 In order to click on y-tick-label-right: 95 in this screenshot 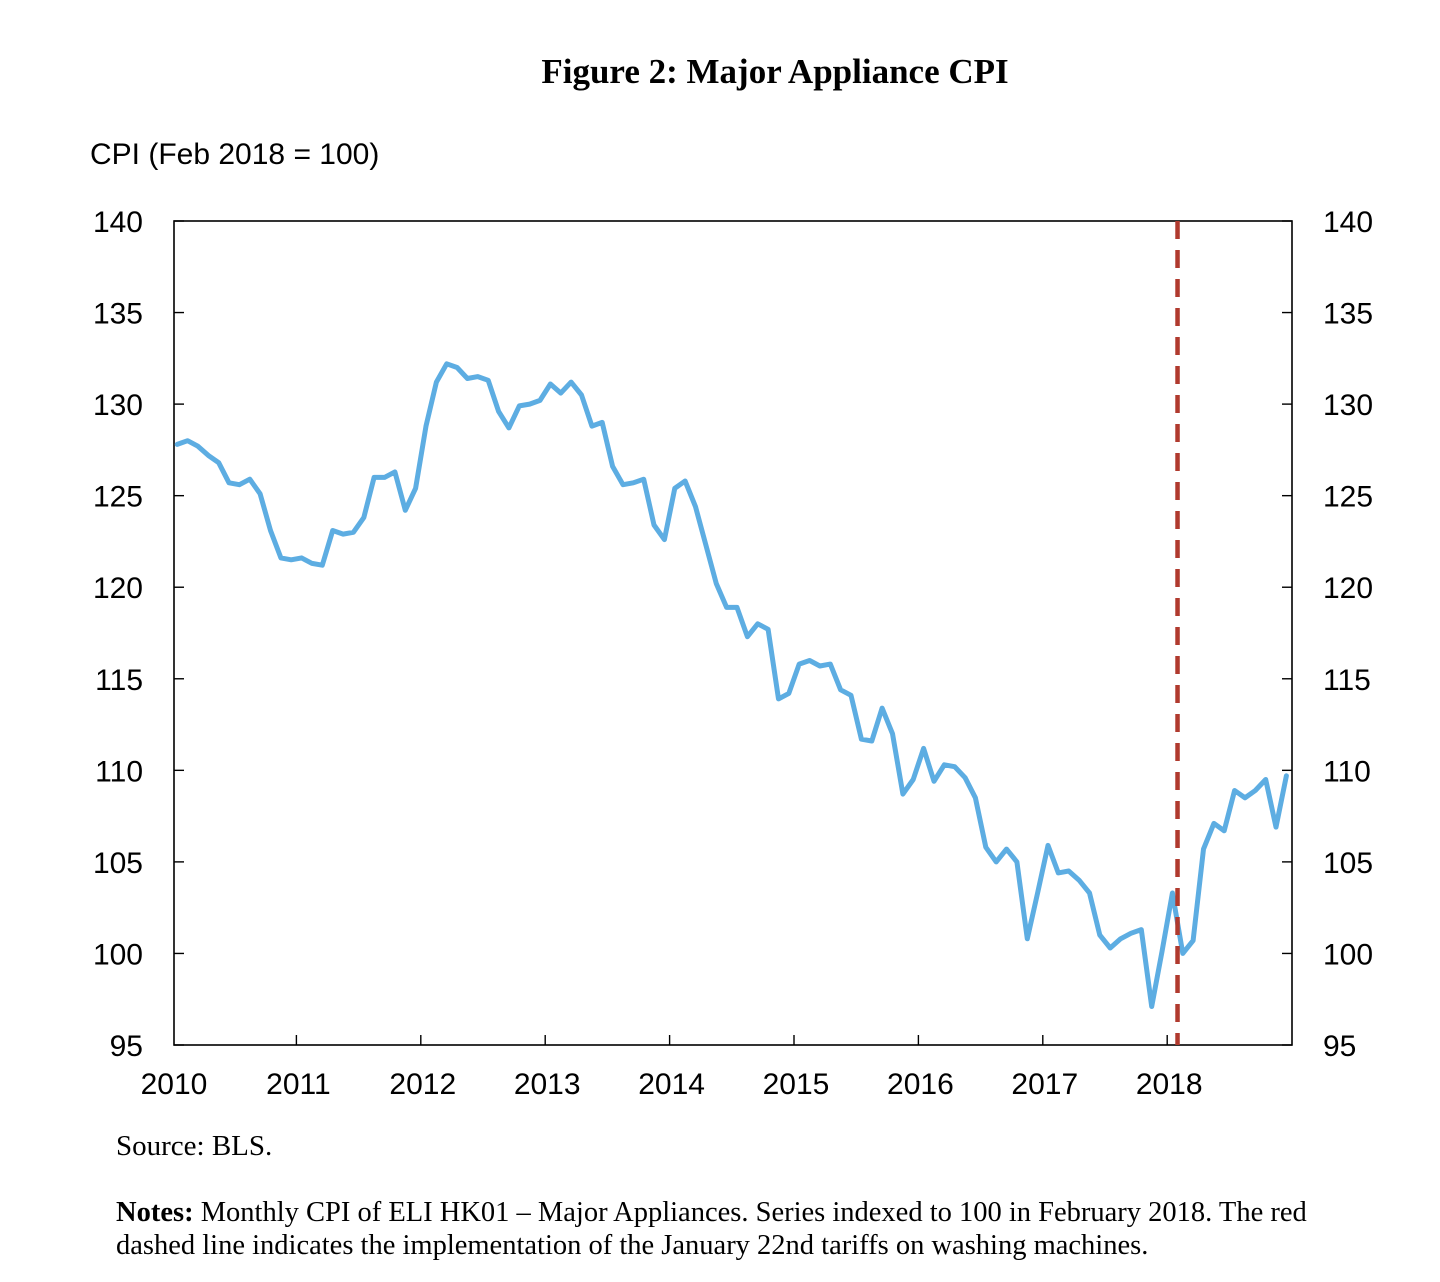, I will do `click(1339, 1046)`.